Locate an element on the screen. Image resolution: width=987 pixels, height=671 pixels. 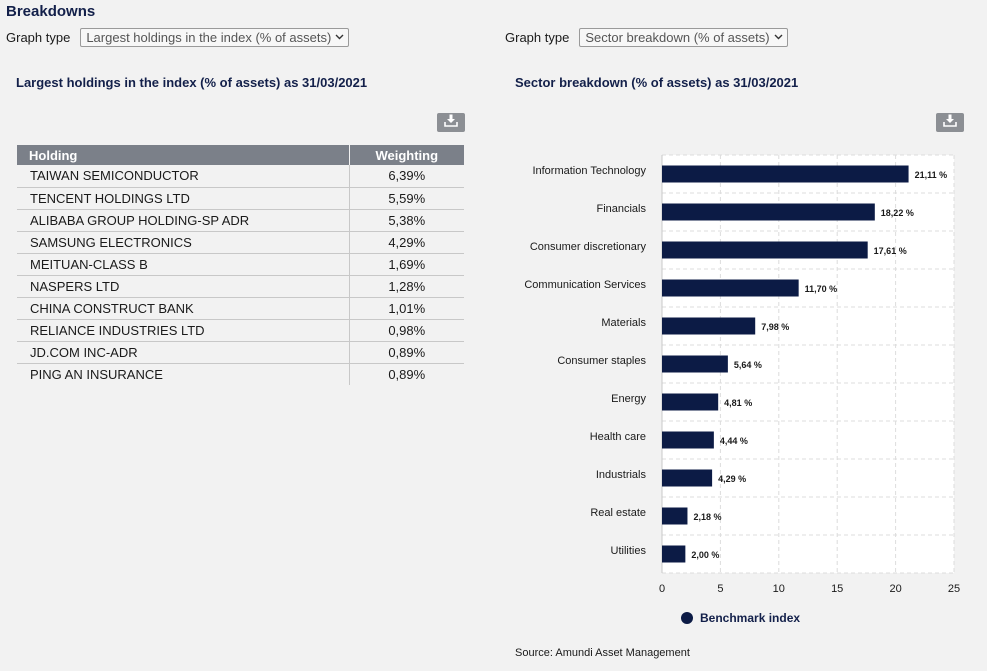
holding-weight: 1,01% is located at coordinates (406, 308).